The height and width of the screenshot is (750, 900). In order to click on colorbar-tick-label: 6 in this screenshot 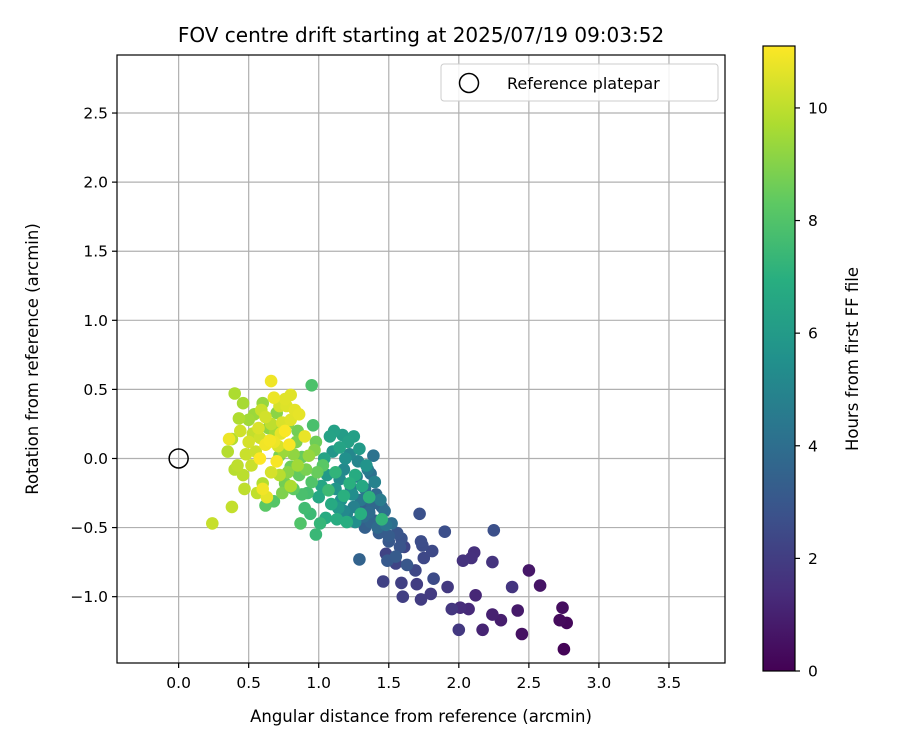, I will do `click(813, 334)`.